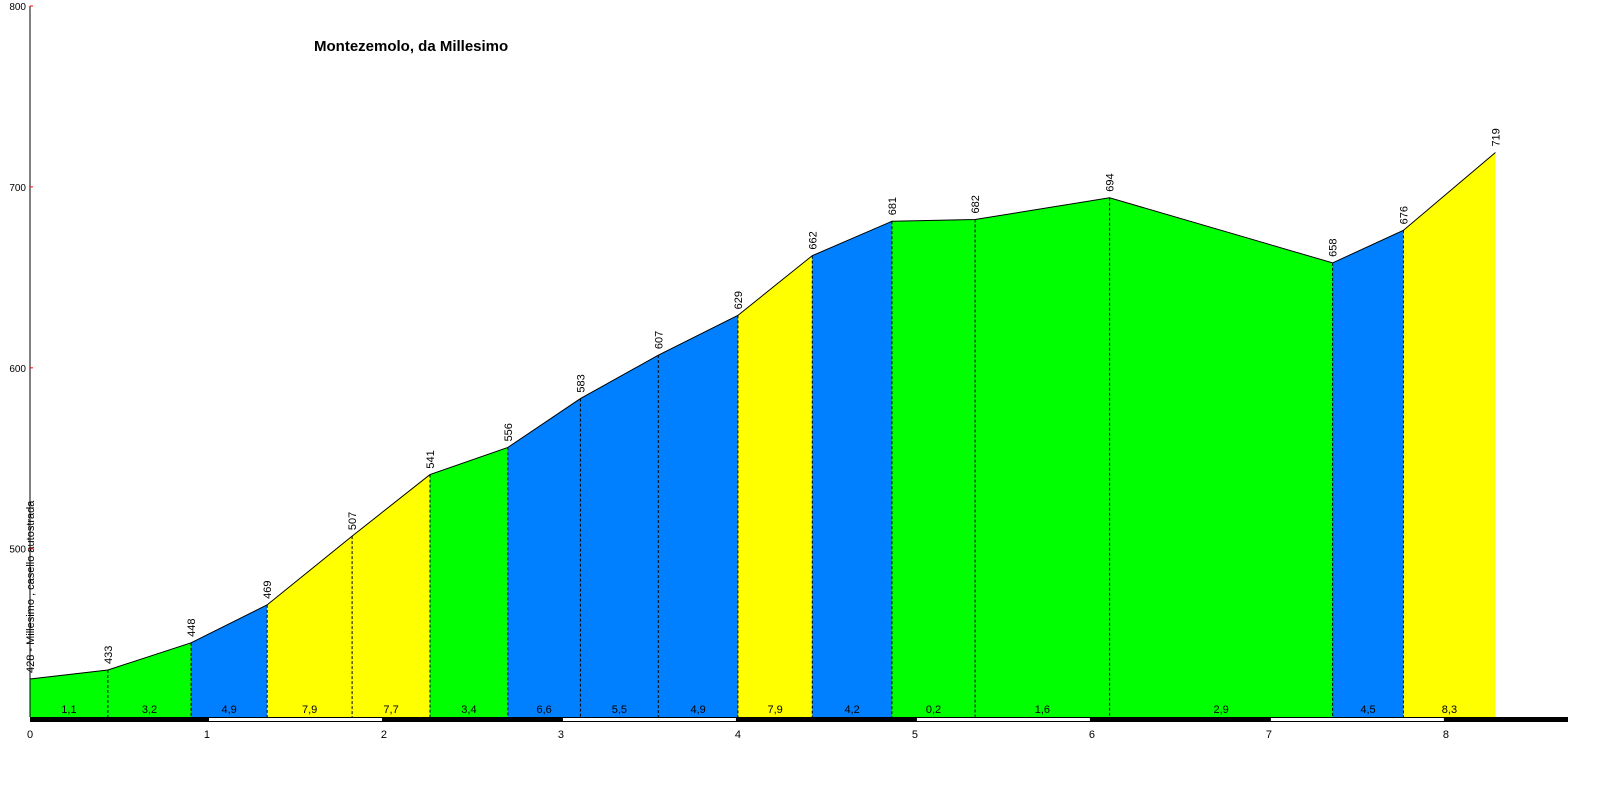  What do you see at coordinates (581, 383) in the screenshot?
I see `altitude-label: 583` at bounding box center [581, 383].